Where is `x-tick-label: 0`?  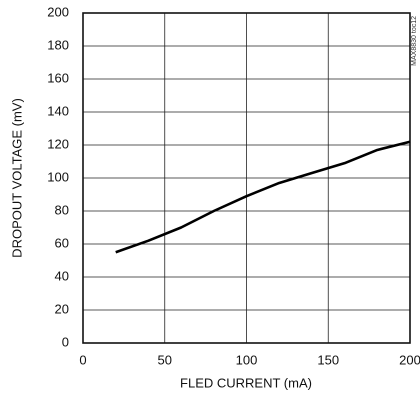 x-tick-label: 0 is located at coordinates (82, 359).